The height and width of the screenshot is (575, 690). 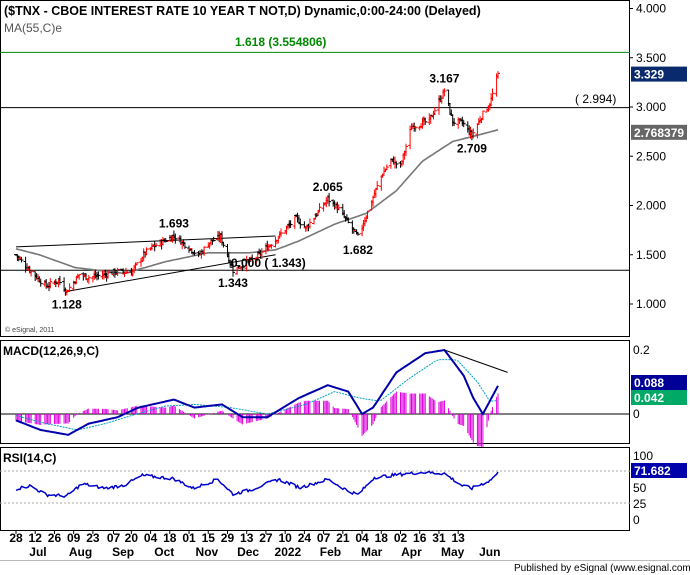 What do you see at coordinates (420, 538) in the screenshot?
I see `date-tick-label: 16` at bounding box center [420, 538].